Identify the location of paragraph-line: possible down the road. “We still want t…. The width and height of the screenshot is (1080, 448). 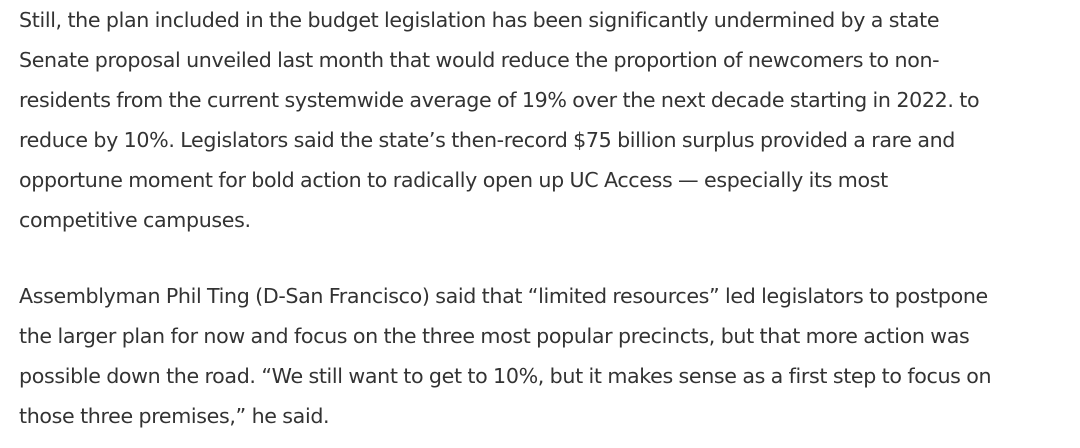
(505, 376).